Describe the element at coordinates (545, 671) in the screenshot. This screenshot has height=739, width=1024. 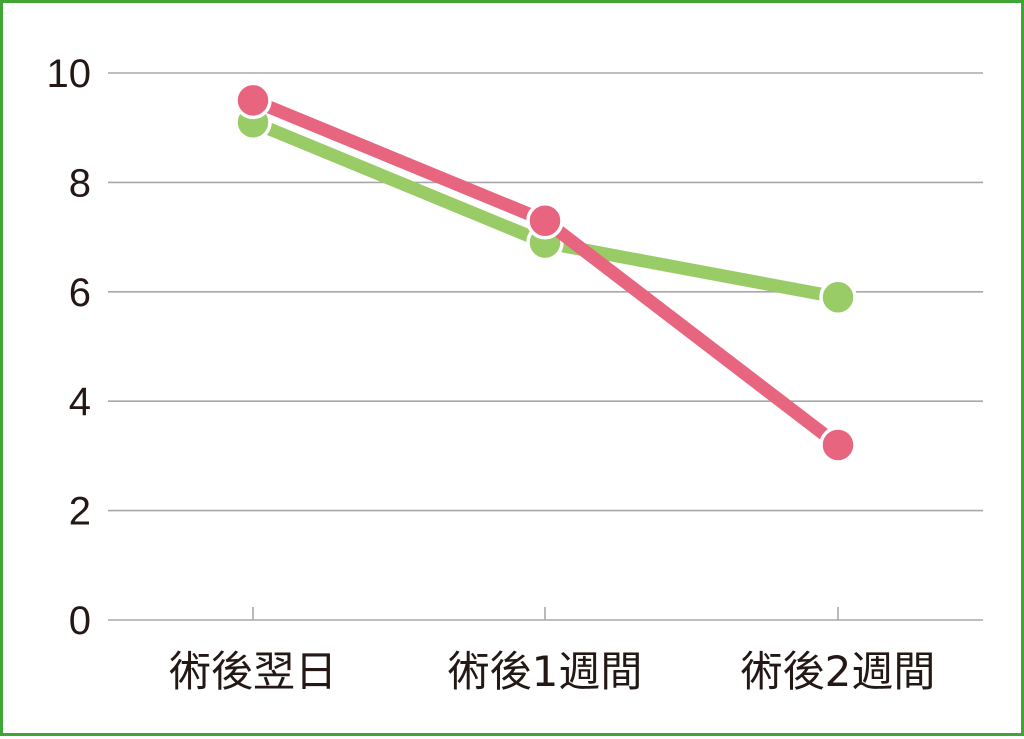
I see `x-tick-label: 術後1週間` at that location.